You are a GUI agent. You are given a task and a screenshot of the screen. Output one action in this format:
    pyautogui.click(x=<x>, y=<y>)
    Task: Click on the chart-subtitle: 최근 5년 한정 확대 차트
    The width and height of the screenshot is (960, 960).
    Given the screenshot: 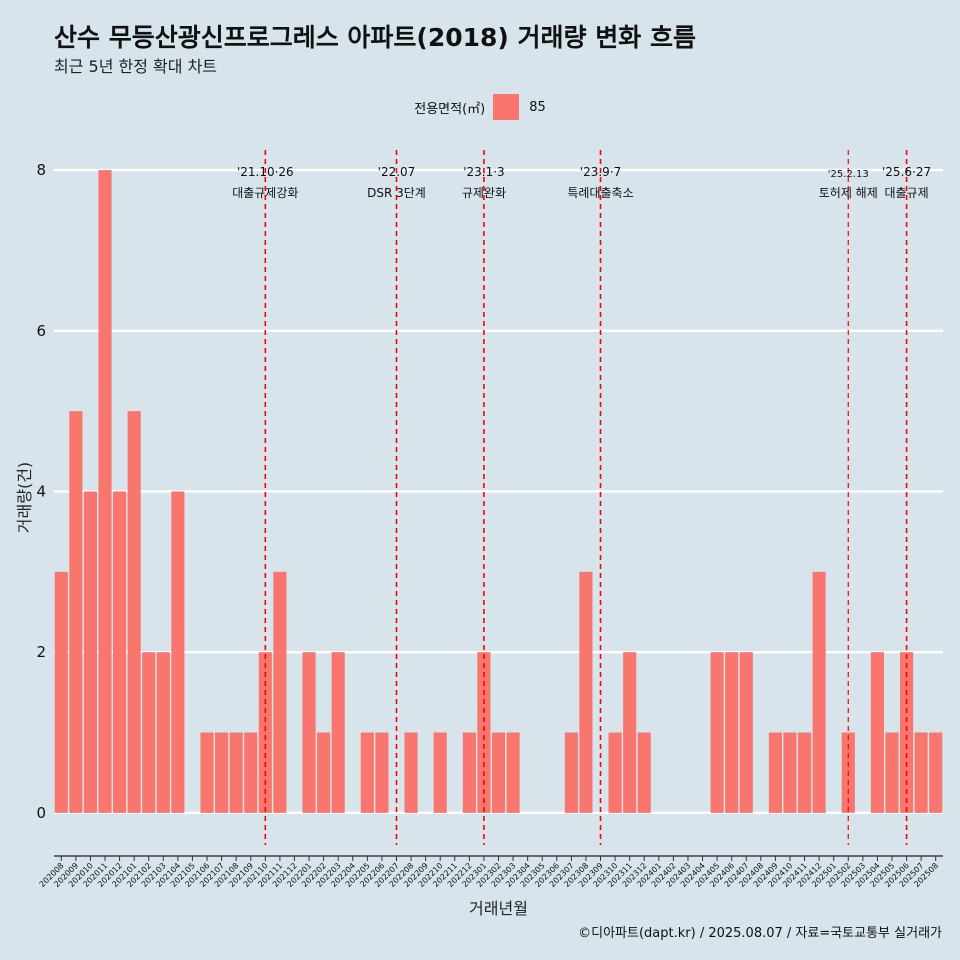 What is the action you would take?
    pyautogui.click(x=136, y=66)
    